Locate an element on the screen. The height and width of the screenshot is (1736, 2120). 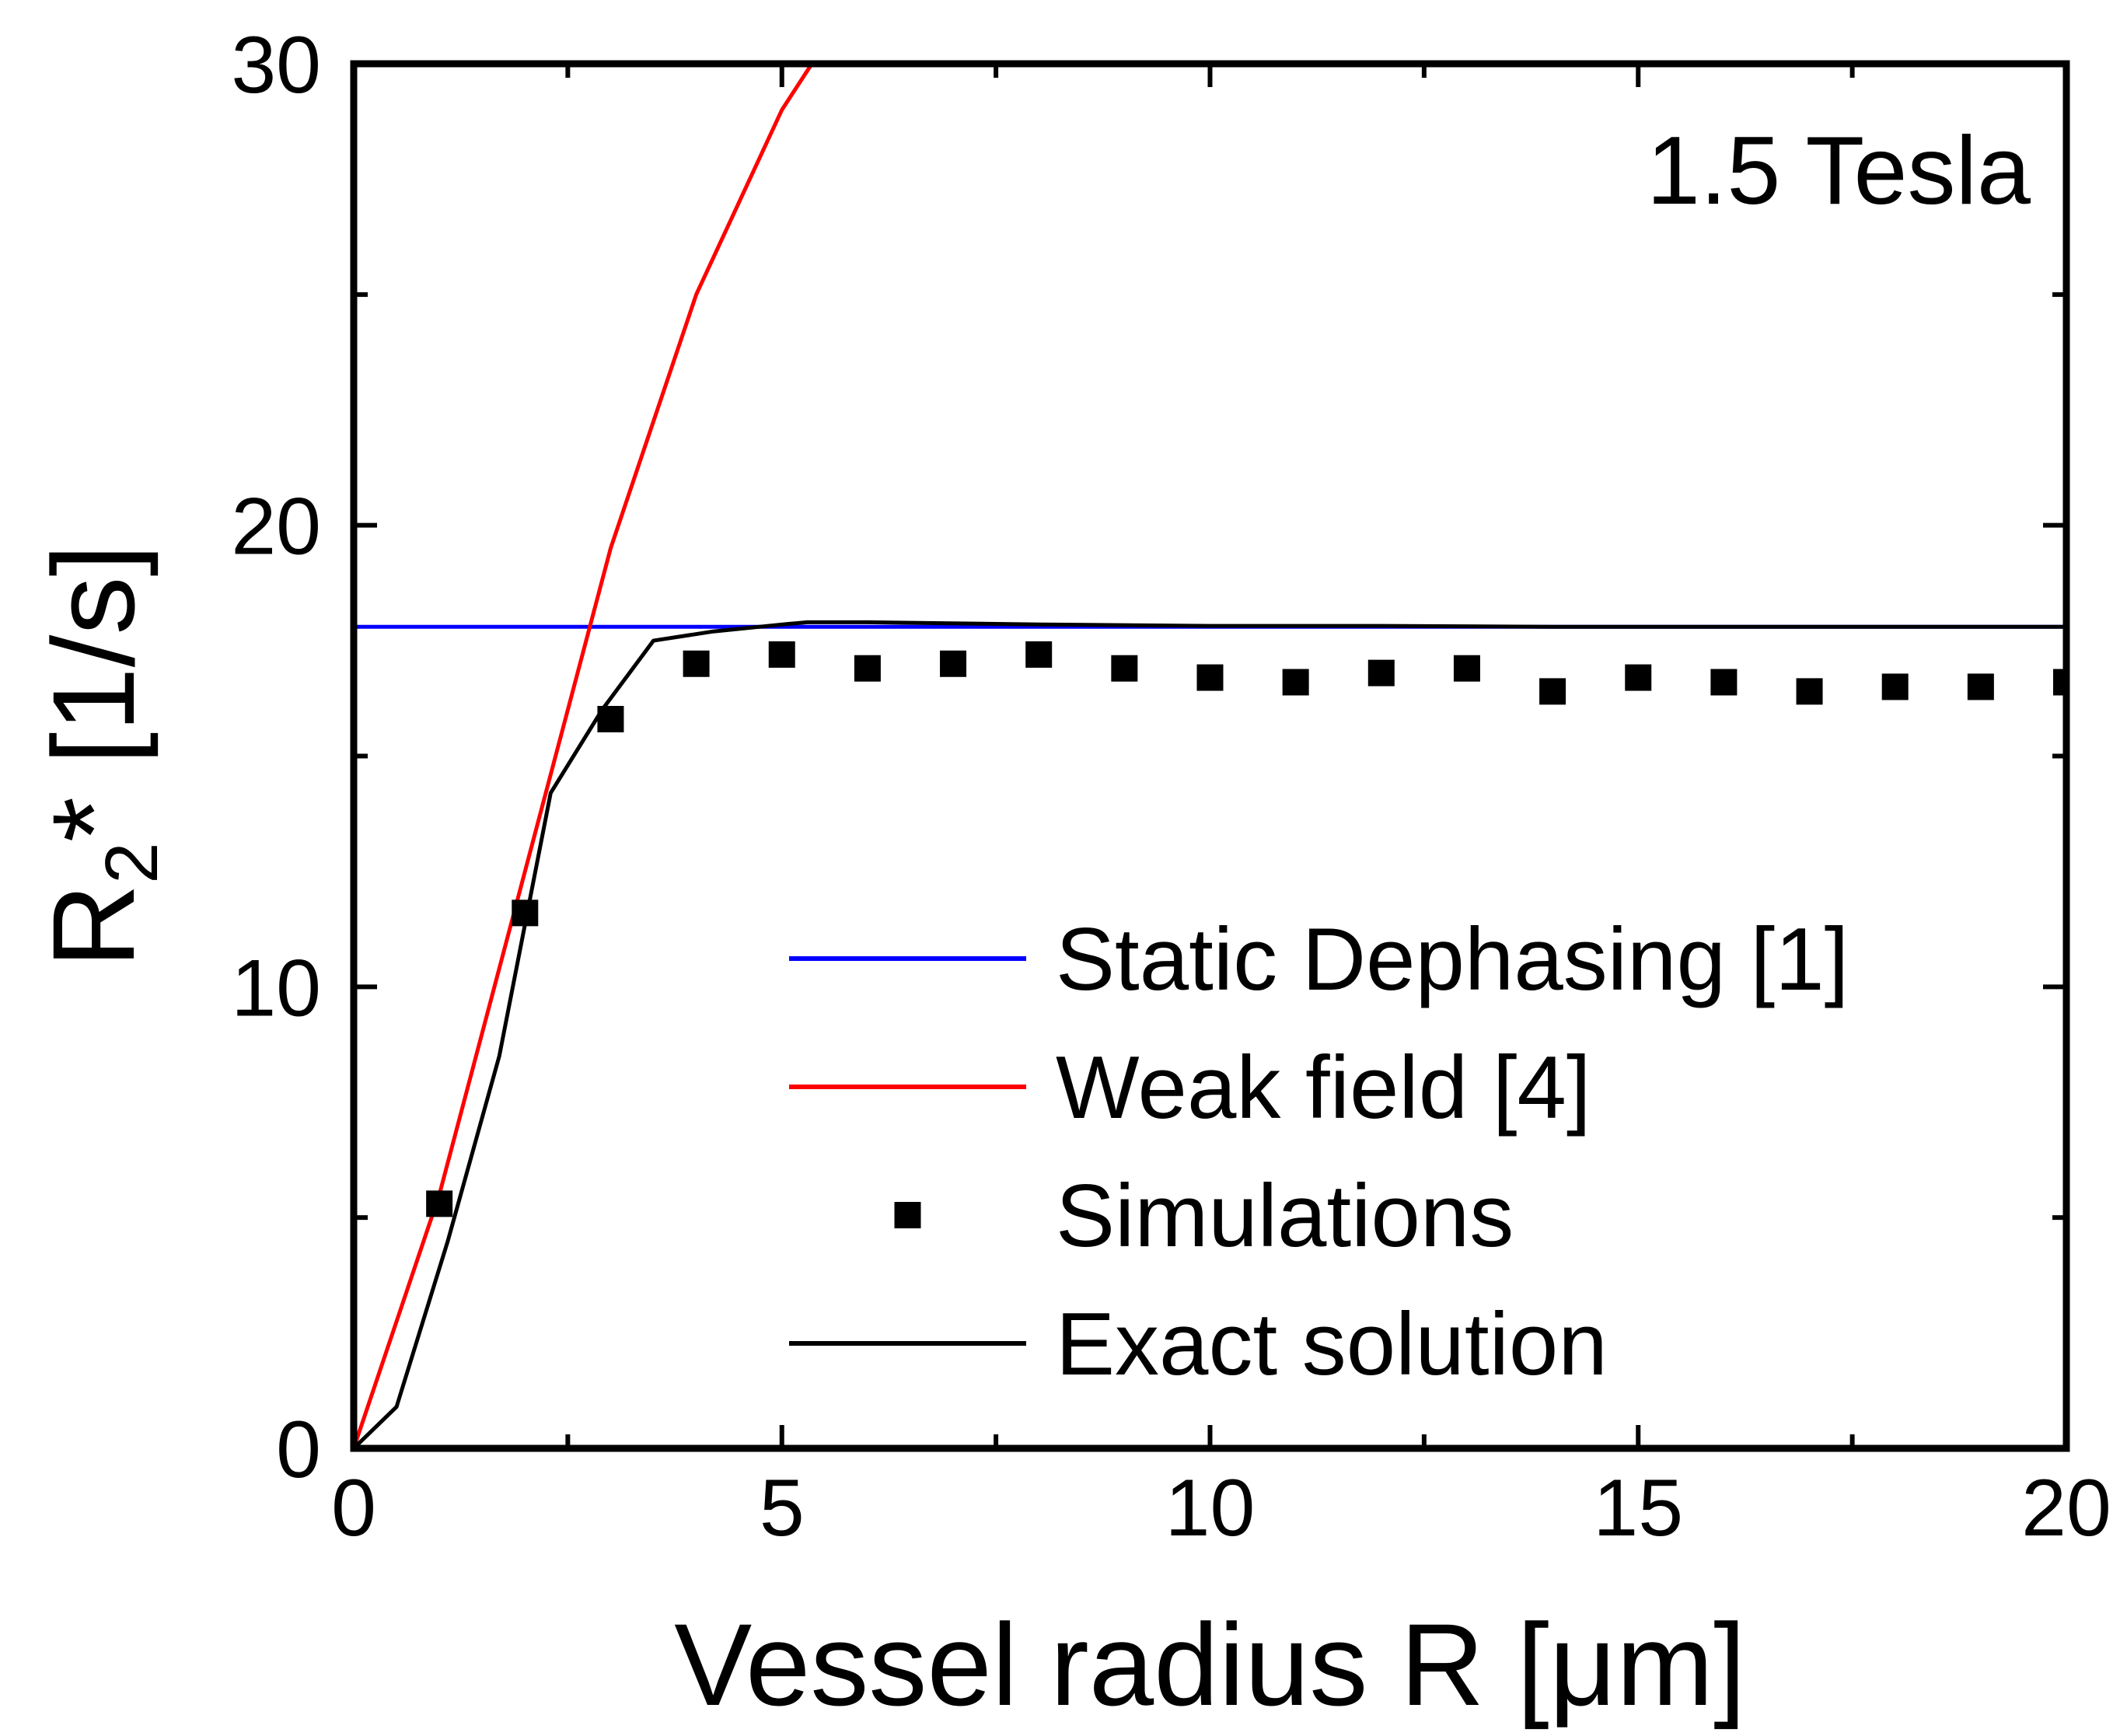
y-axis-title-subscript: 2 is located at coordinates (131, 862).